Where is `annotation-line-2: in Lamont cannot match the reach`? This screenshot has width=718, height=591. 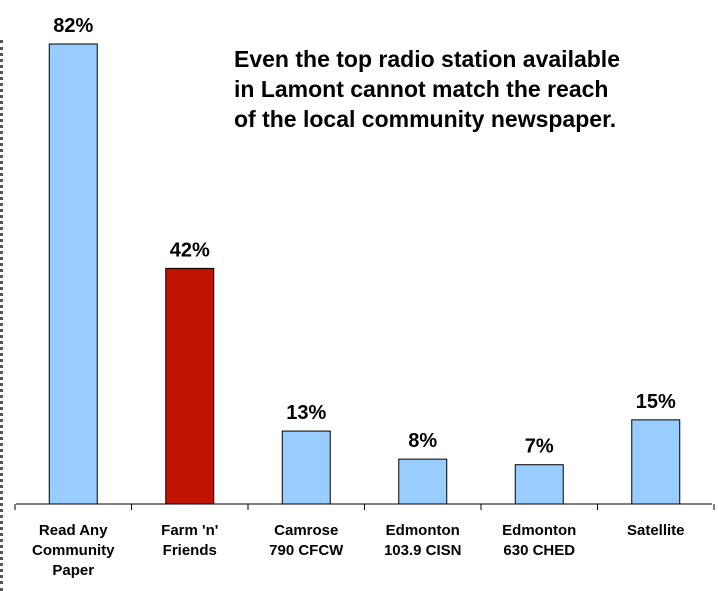 annotation-line-2: in Lamont cannot match the reach is located at coordinates (421, 89).